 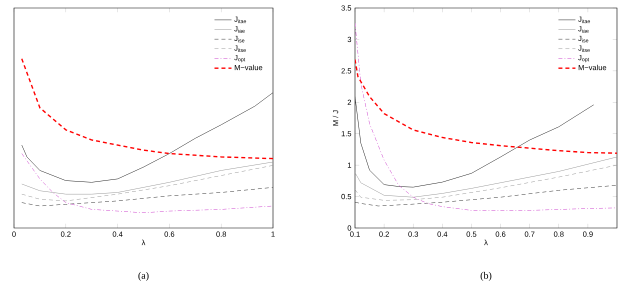 What do you see at coordinates (143, 276) in the screenshot?
I see `text: (a)` at bounding box center [143, 276].